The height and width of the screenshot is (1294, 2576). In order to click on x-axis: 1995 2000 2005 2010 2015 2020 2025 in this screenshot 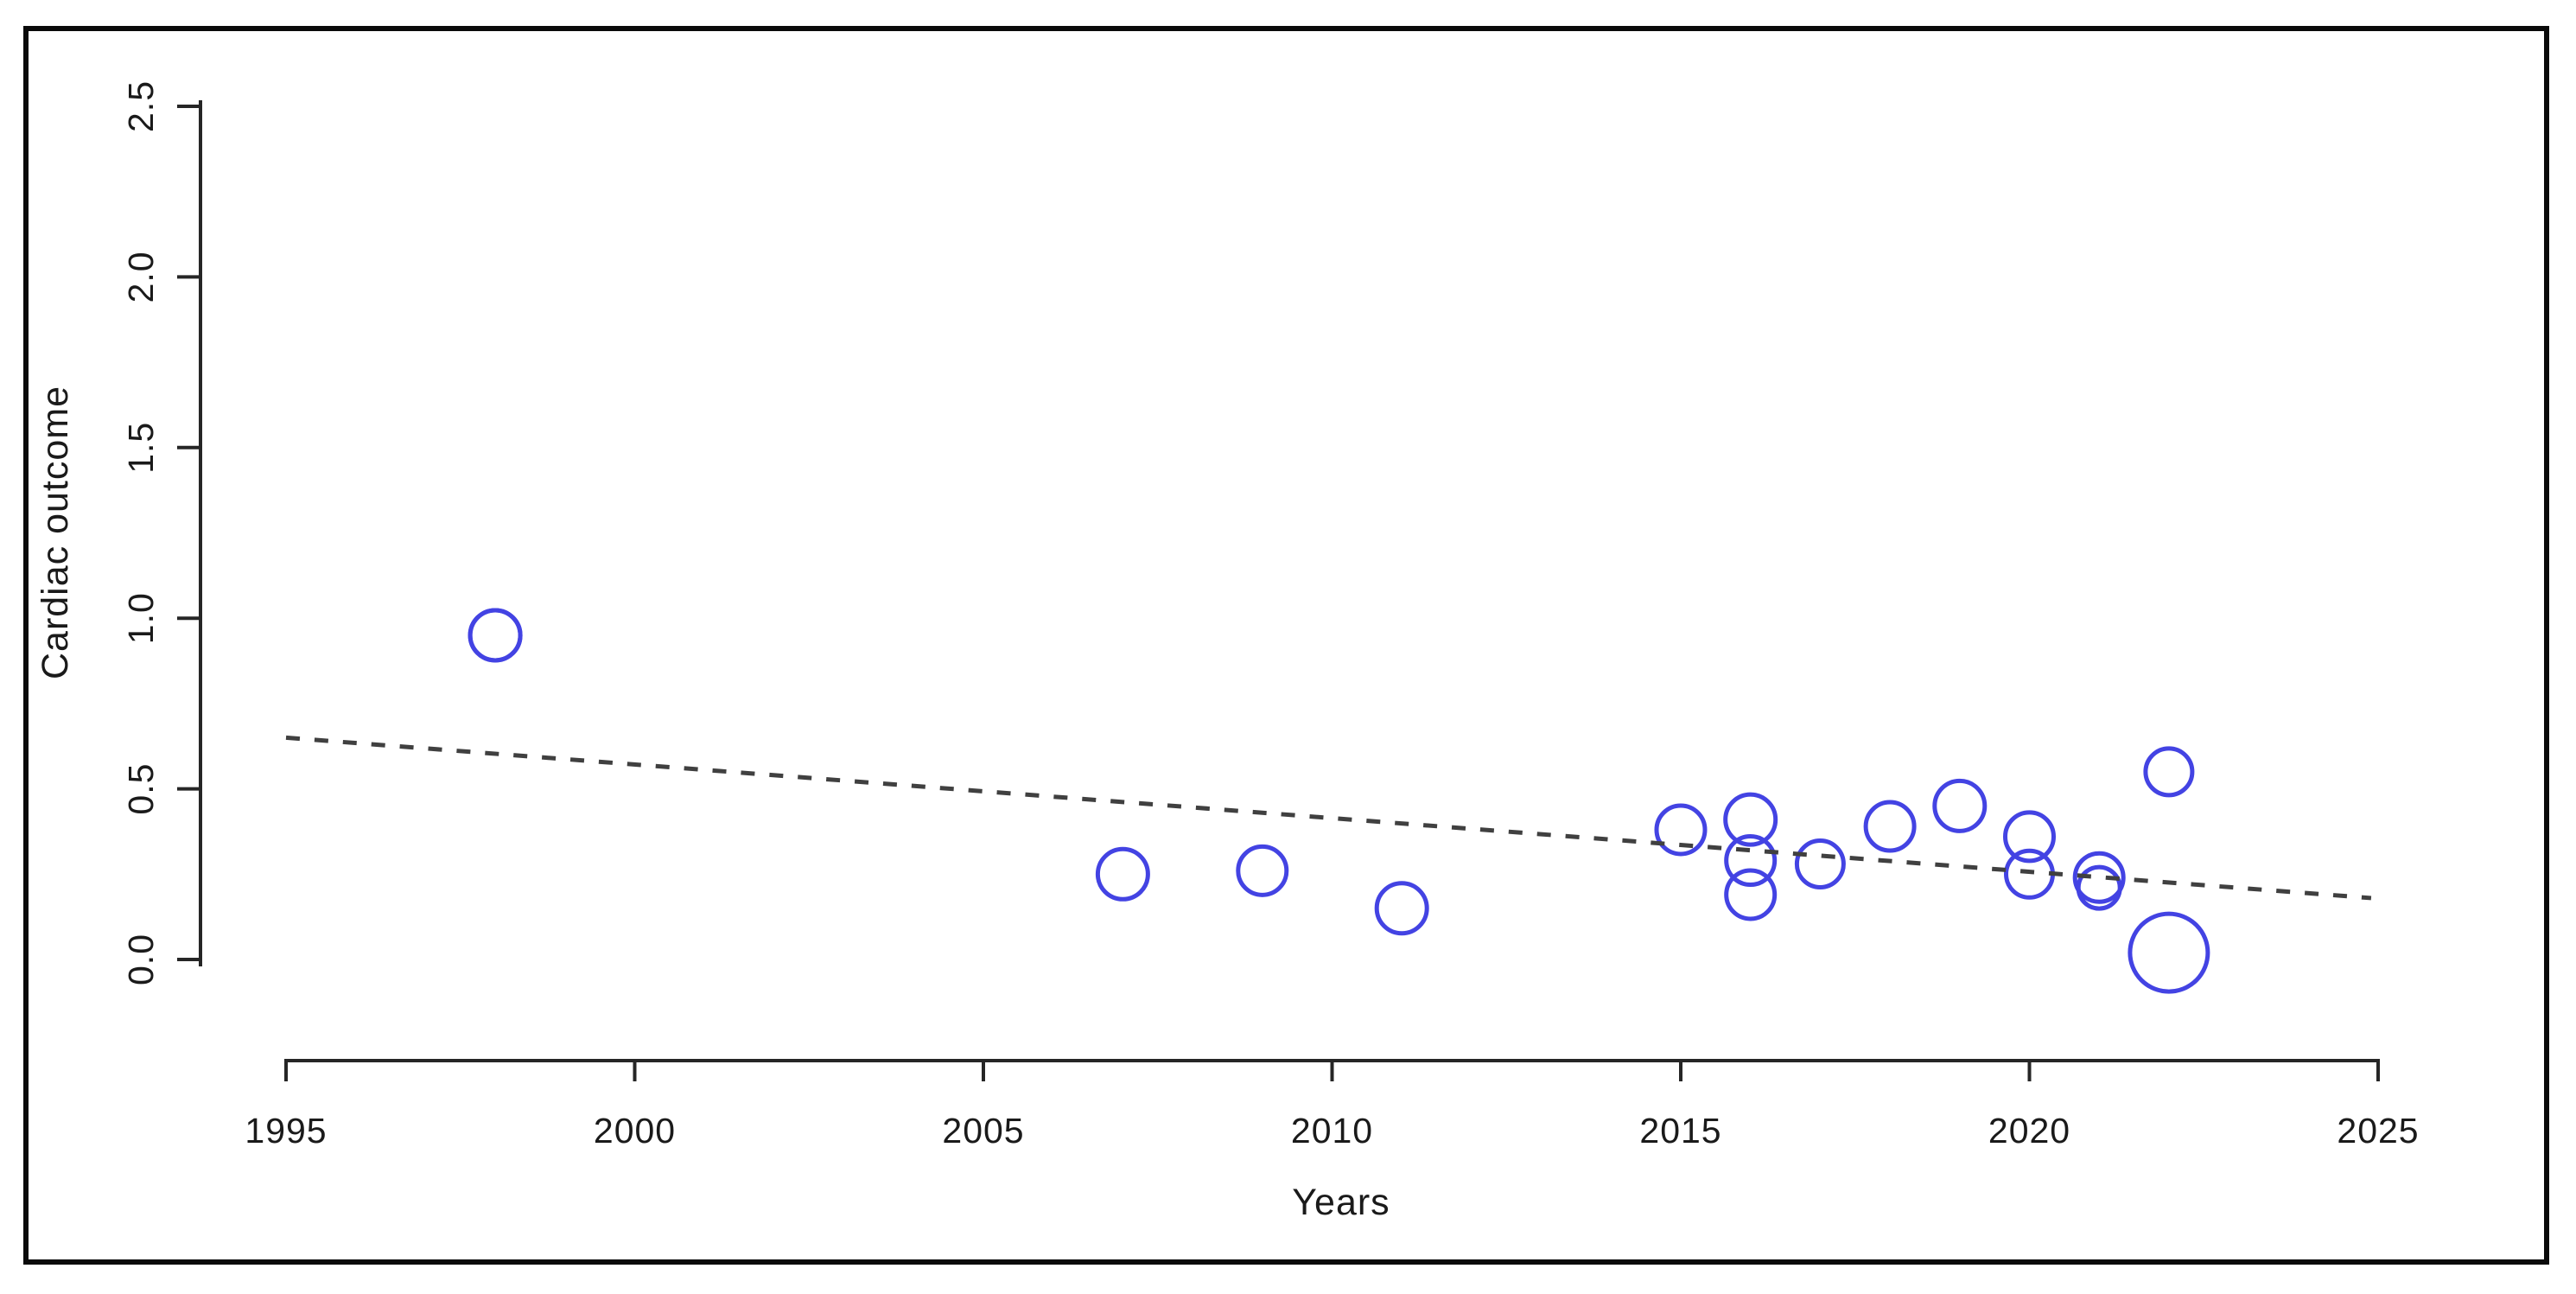, I will do `click(1332, 1105)`.